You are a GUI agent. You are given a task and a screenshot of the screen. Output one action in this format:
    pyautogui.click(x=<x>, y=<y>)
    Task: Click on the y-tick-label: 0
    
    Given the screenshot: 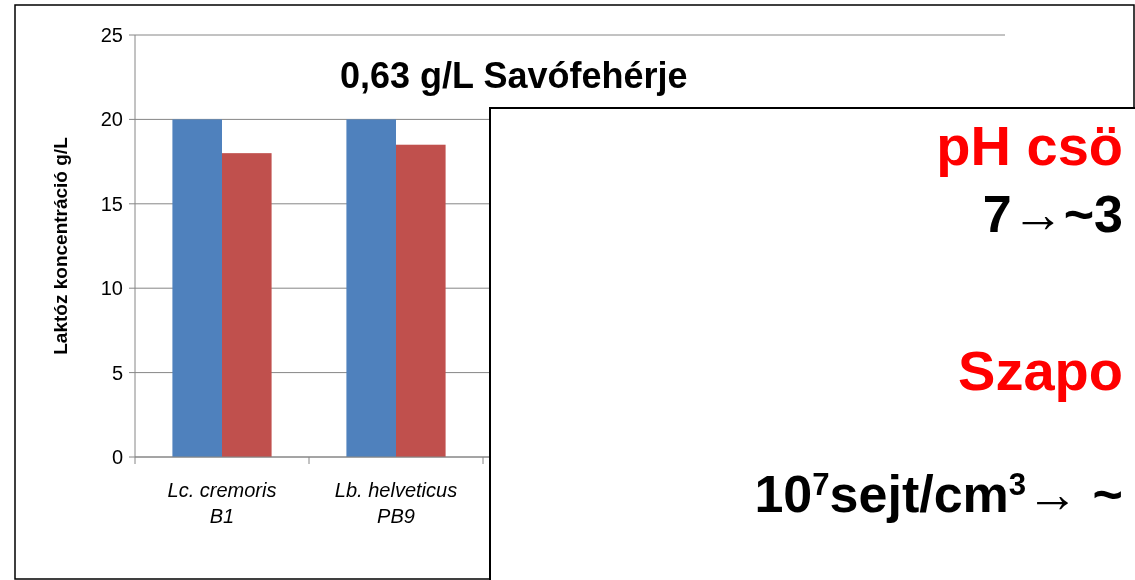 What is the action you would take?
    pyautogui.click(x=117, y=457)
    